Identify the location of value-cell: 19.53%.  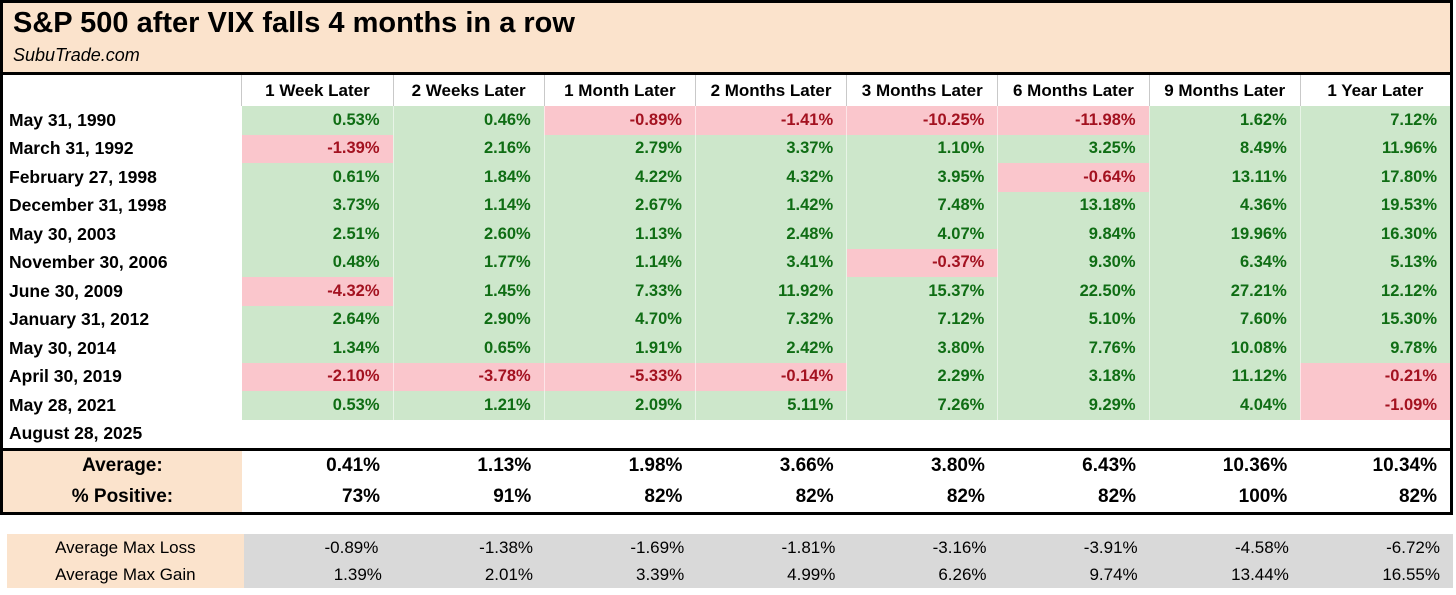
(1376, 205).